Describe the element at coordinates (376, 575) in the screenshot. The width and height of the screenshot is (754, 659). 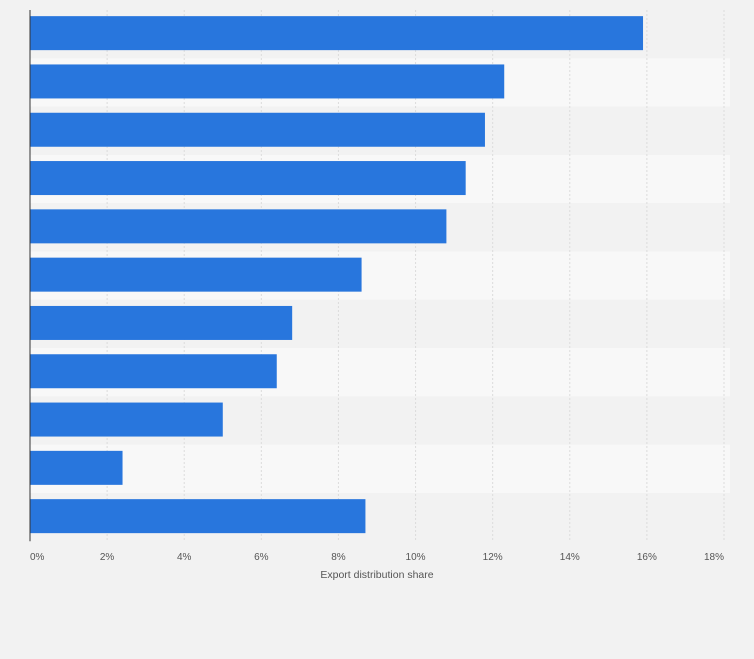
I see `x-axis-title: Export distribution share` at that location.